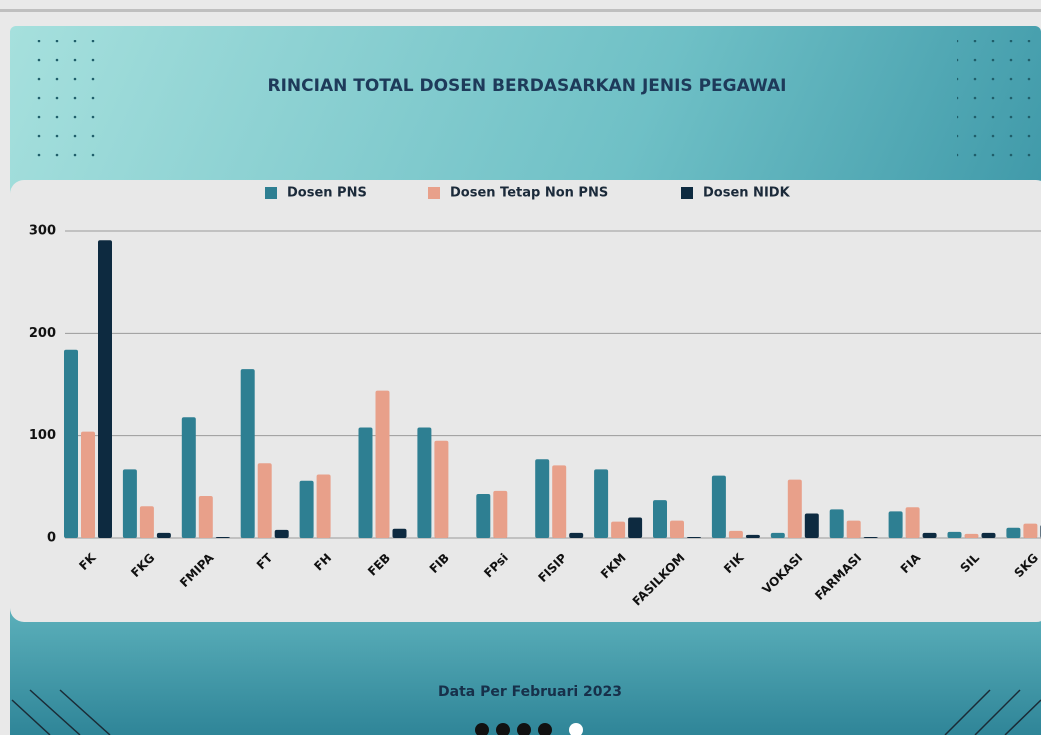 The image size is (1041, 735). What do you see at coordinates (51, 538) in the screenshot?
I see `y-tick-label: 0` at bounding box center [51, 538].